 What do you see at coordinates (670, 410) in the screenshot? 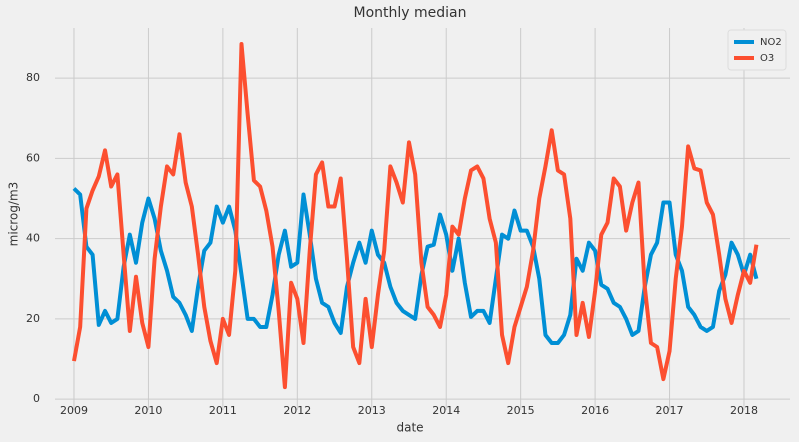
I see `x-tick-label: 2017` at bounding box center [670, 410].